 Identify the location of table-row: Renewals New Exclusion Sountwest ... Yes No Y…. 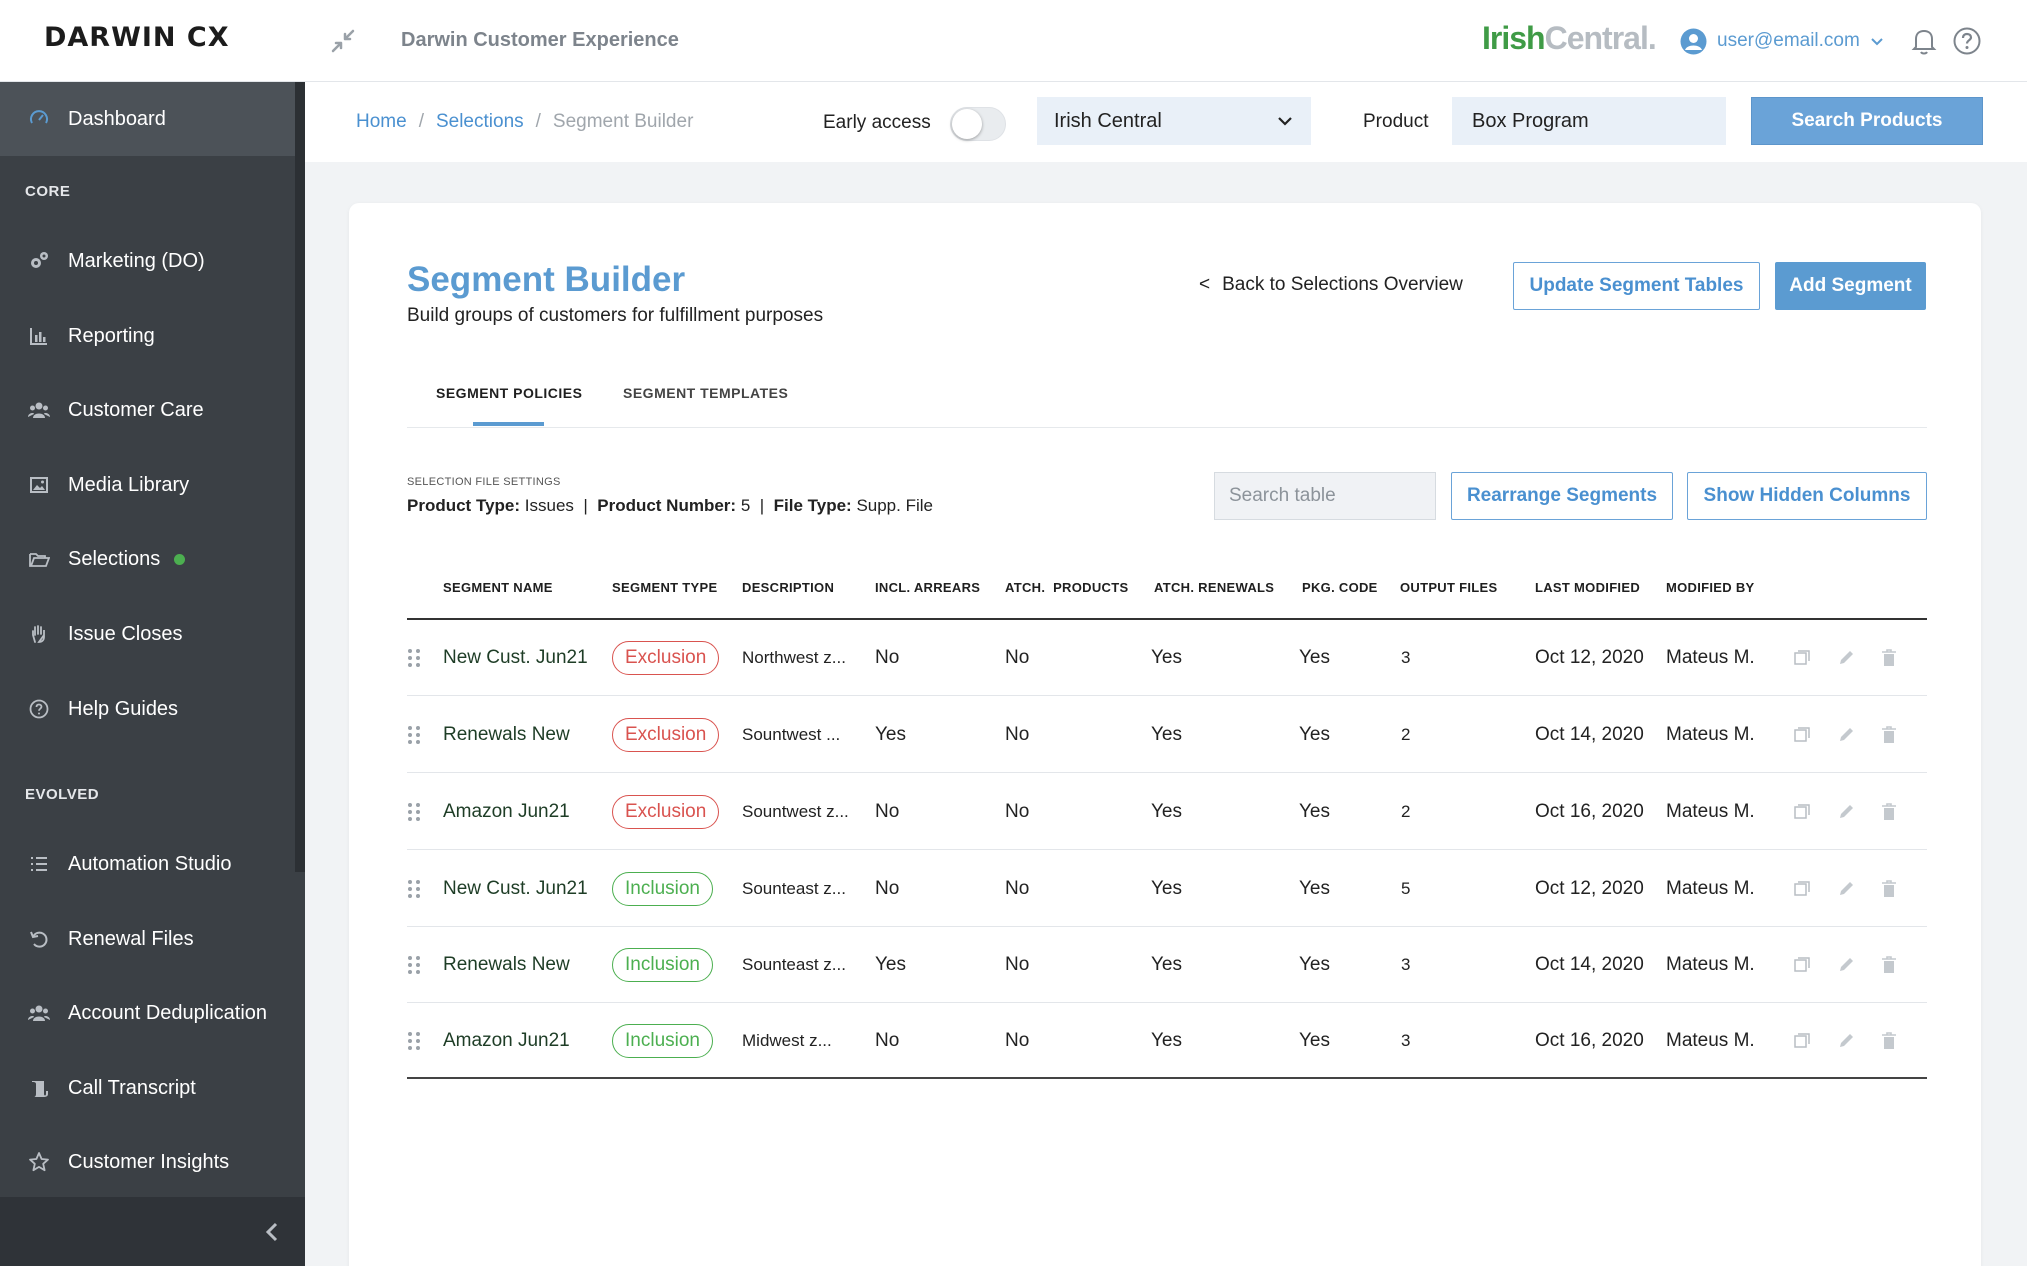
(1167, 735).